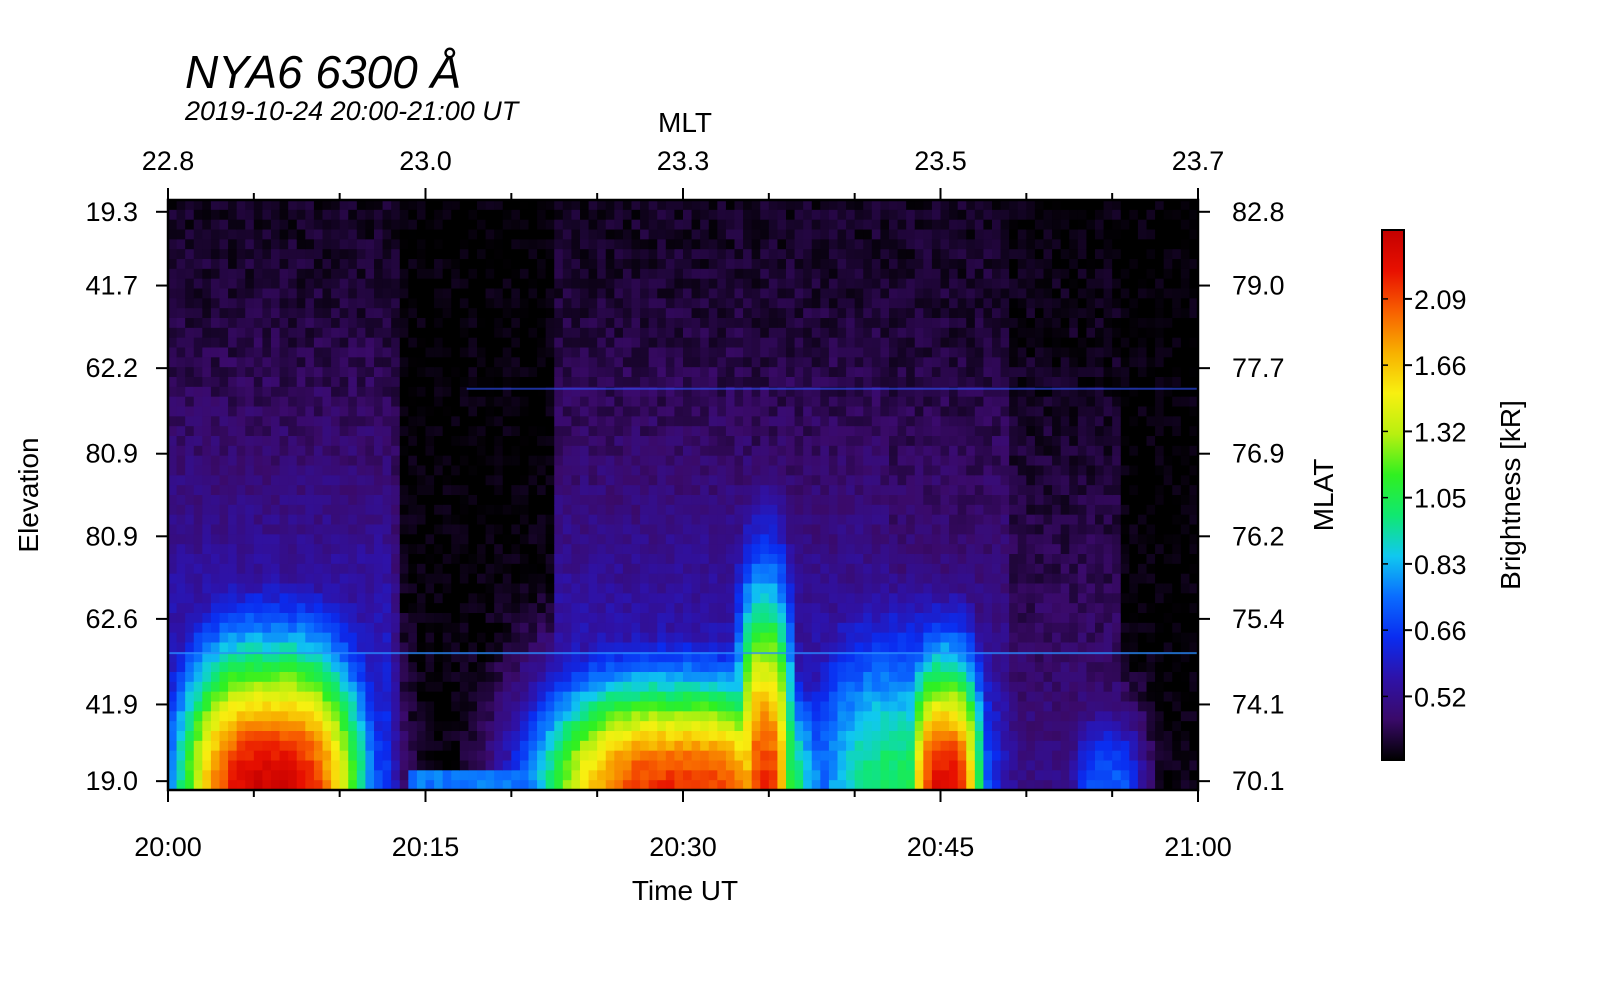 The image size is (1600, 1000). Describe the element at coordinates (1258, 619) in the screenshot. I see `mlat-tick-label: 75.4` at that location.